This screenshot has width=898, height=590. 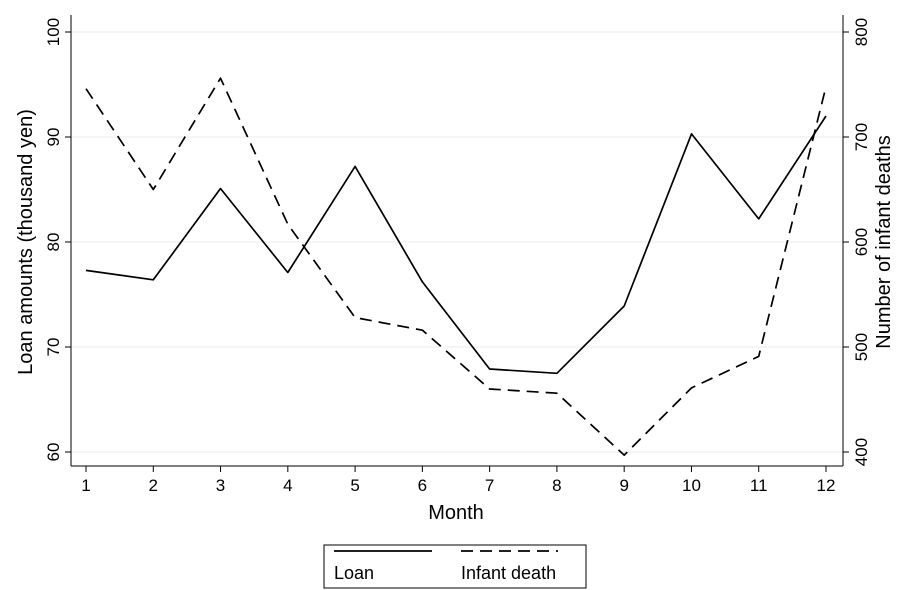 I want to click on legend-label-infant-death: Infant death, so click(x=508, y=573).